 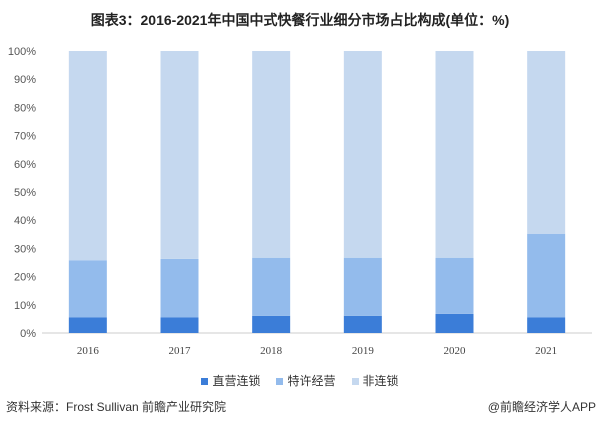 What do you see at coordinates (25, 80) in the screenshot?
I see `y-tick-label: 90%` at bounding box center [25, 80].